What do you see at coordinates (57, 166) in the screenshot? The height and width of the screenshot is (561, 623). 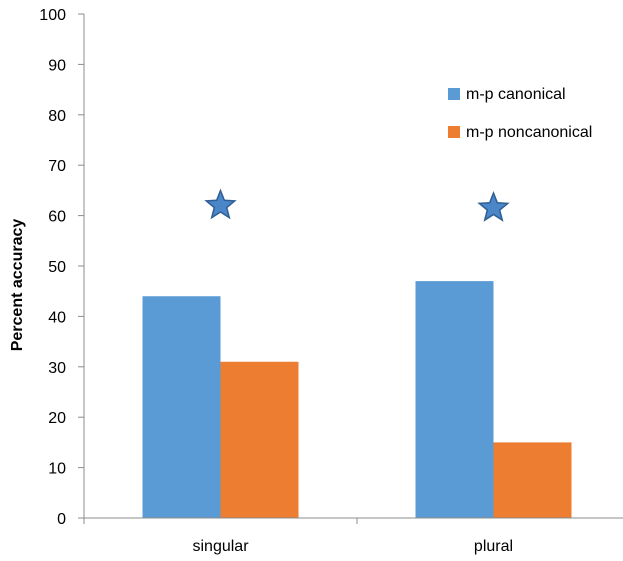 I see `y-tick-label: 70` at bounding box center [57, 166].